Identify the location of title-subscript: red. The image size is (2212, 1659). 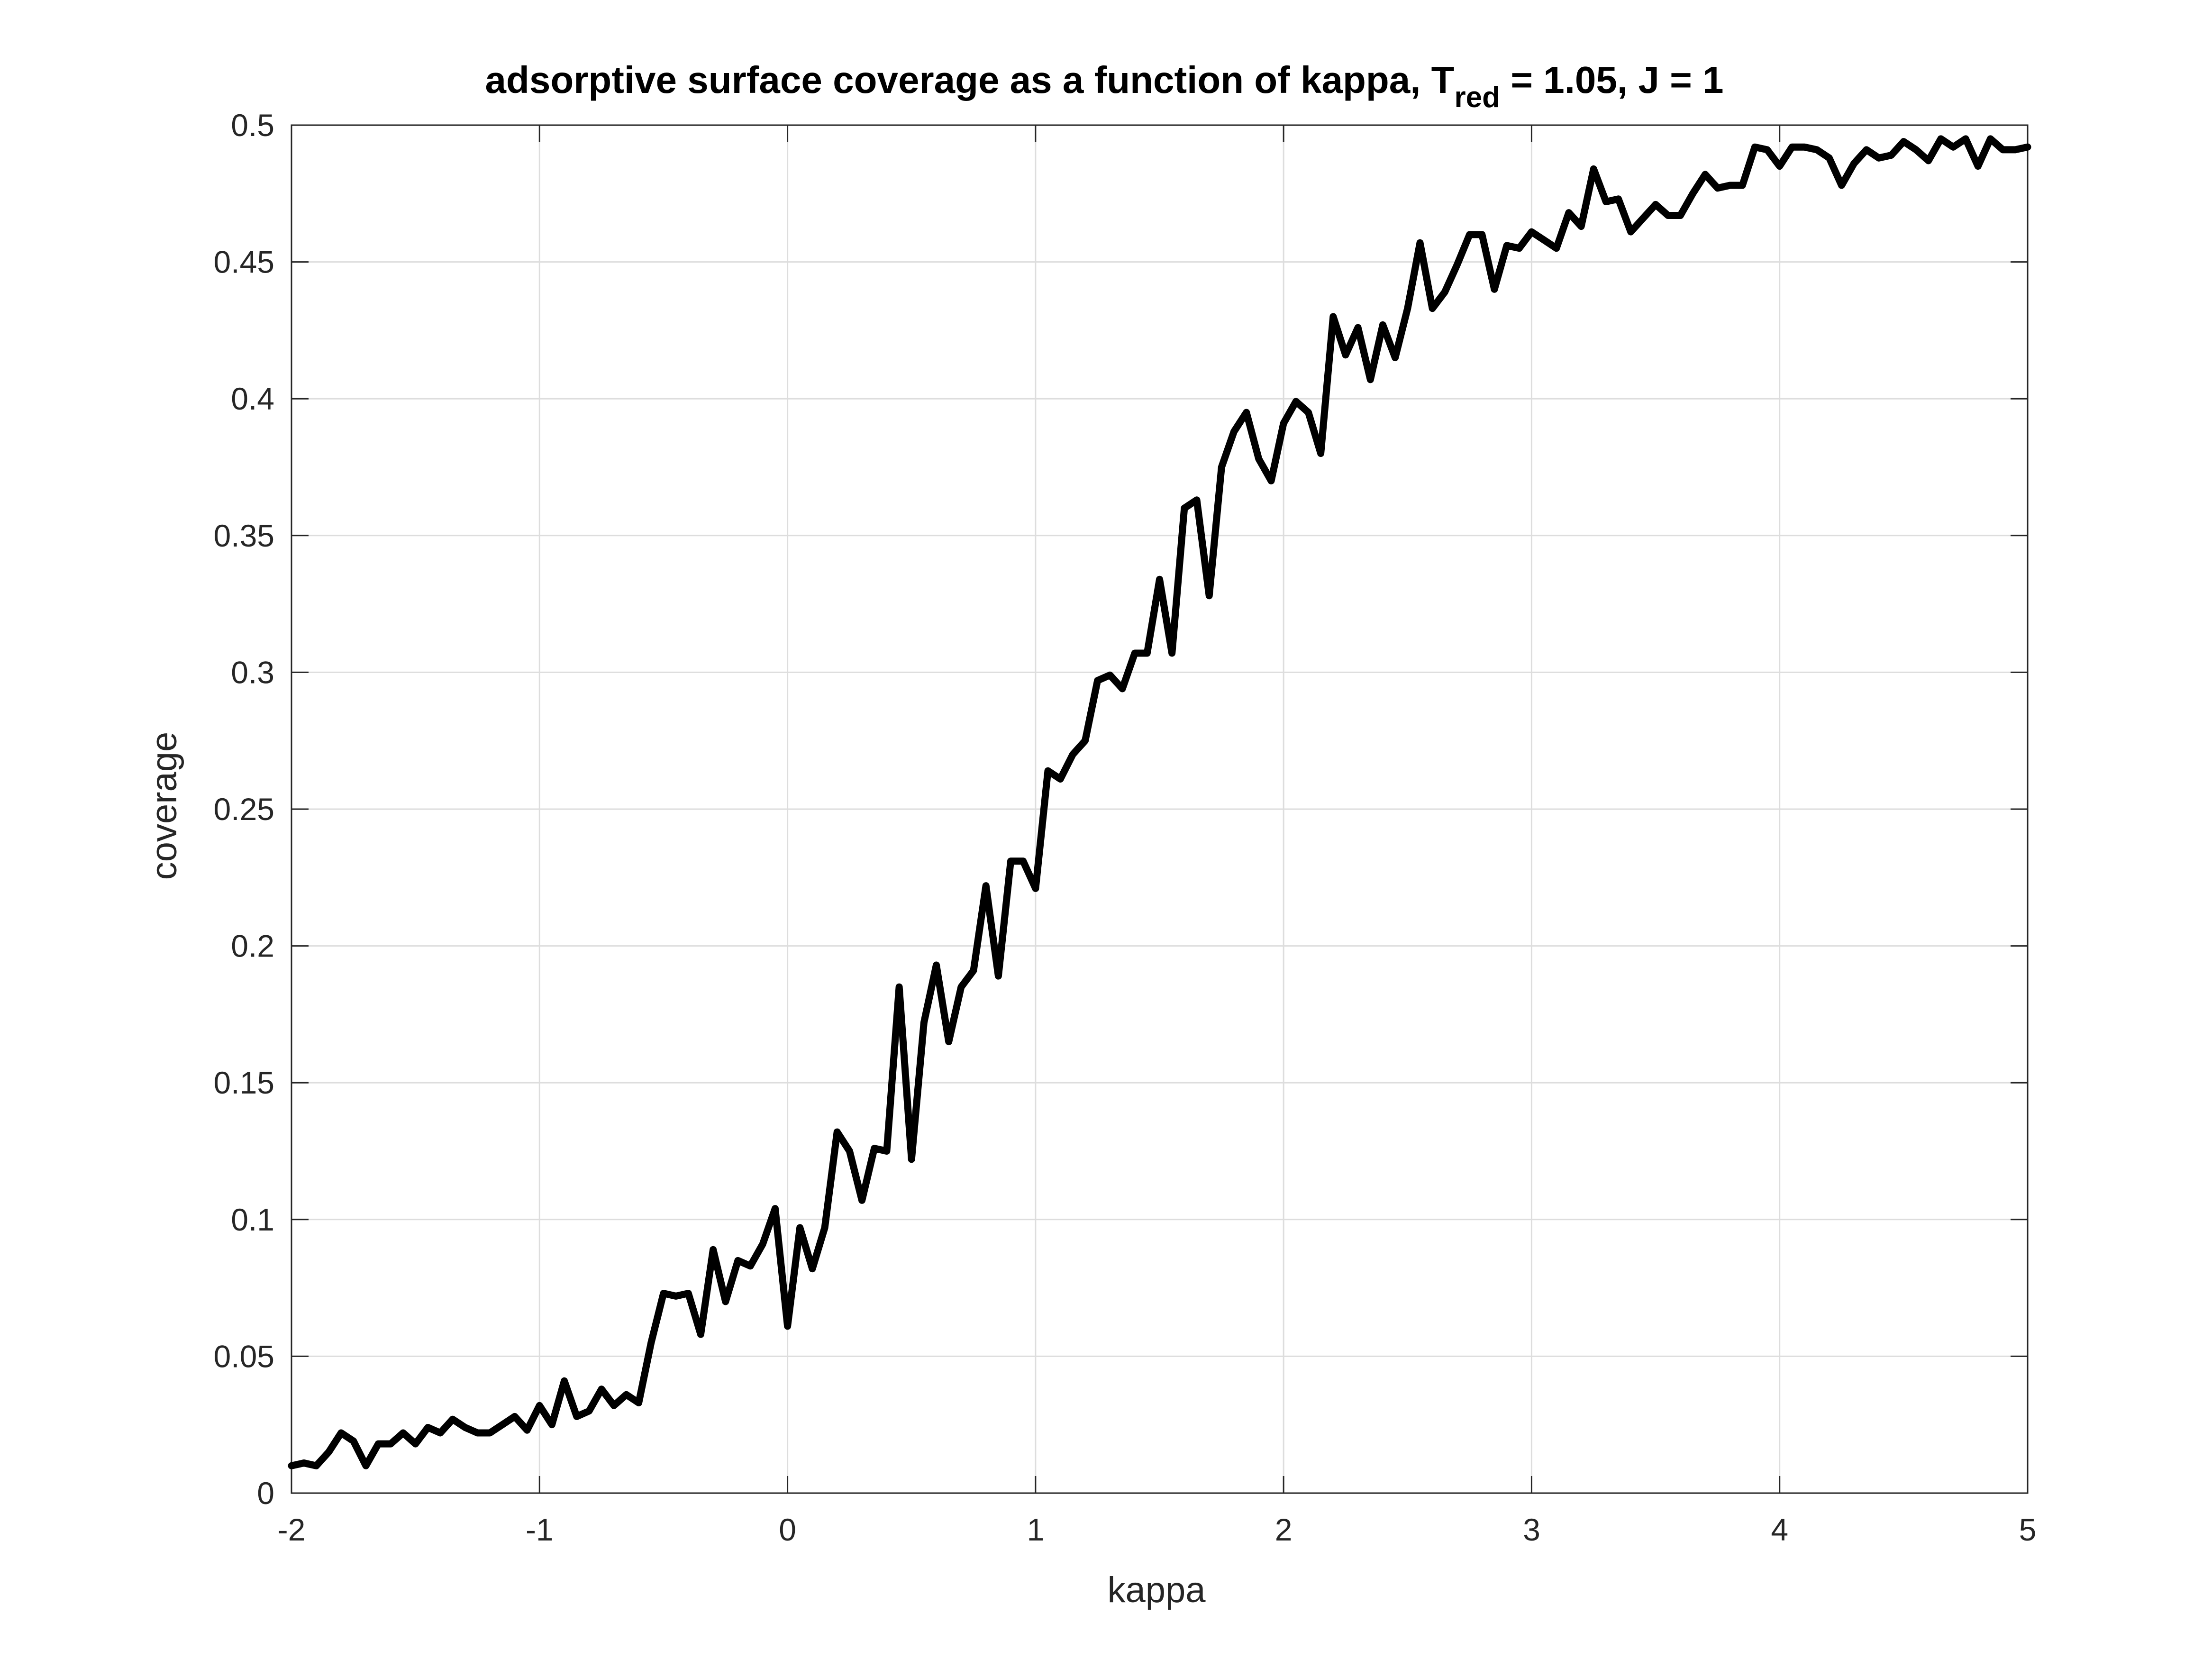
(1477, 97).